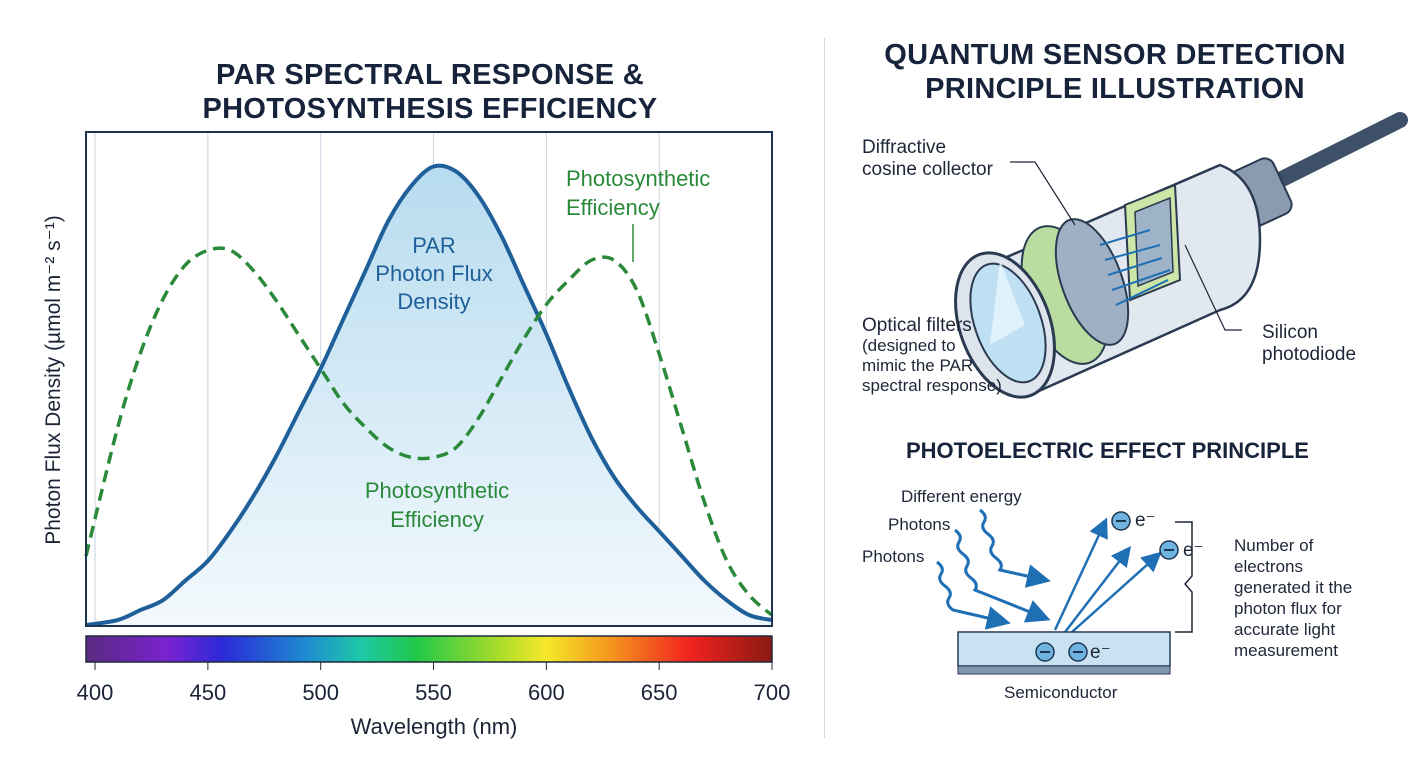  What do you see at coordinates (95, 692) in the screenshot?
I see `x-tick-label: 400` at bounding box center [95, 692].